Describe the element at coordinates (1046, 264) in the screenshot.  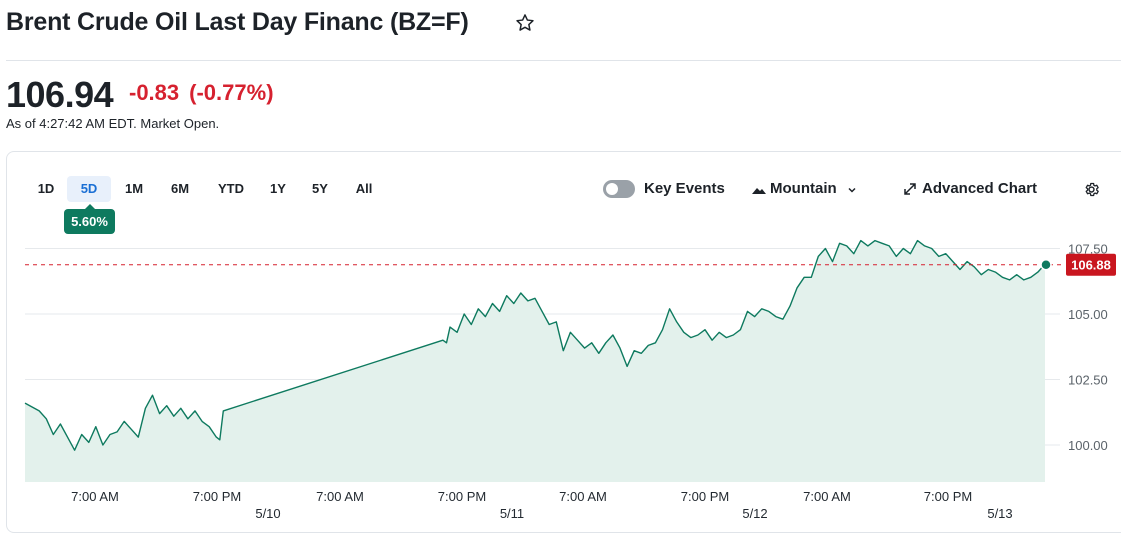
I see `last-price-dot` at that location.